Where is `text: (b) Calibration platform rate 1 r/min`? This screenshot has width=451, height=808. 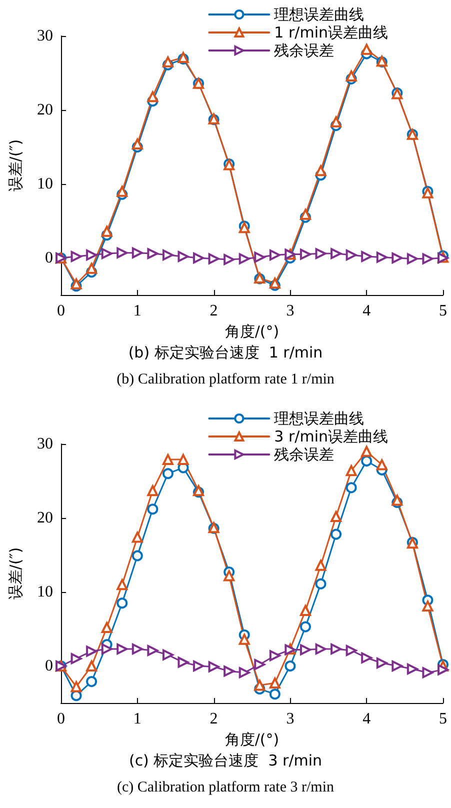 text: (b) Calibration platform rate 1 r/min is located at coordinates (225, 380).